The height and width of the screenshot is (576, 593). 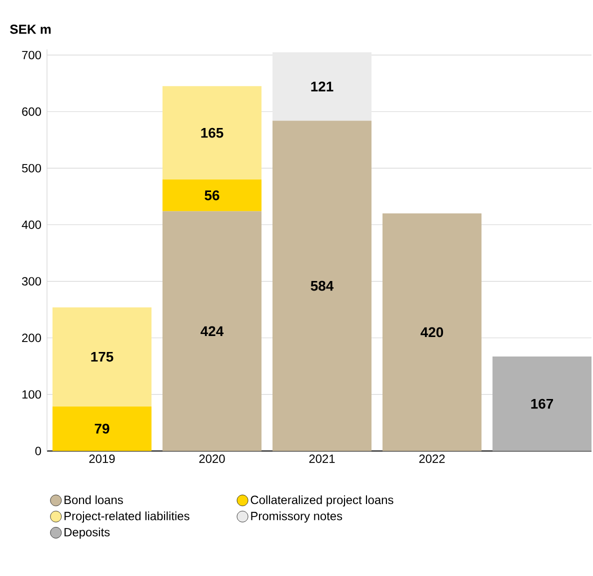 I want to click on legend-label: Bond loans, so click(x=93, y=499).